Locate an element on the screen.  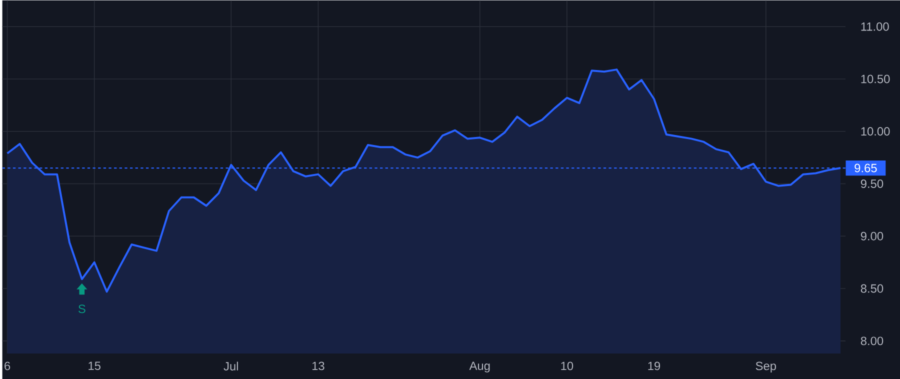
x-tick-label: 10 is located at coordinates (567, 366).